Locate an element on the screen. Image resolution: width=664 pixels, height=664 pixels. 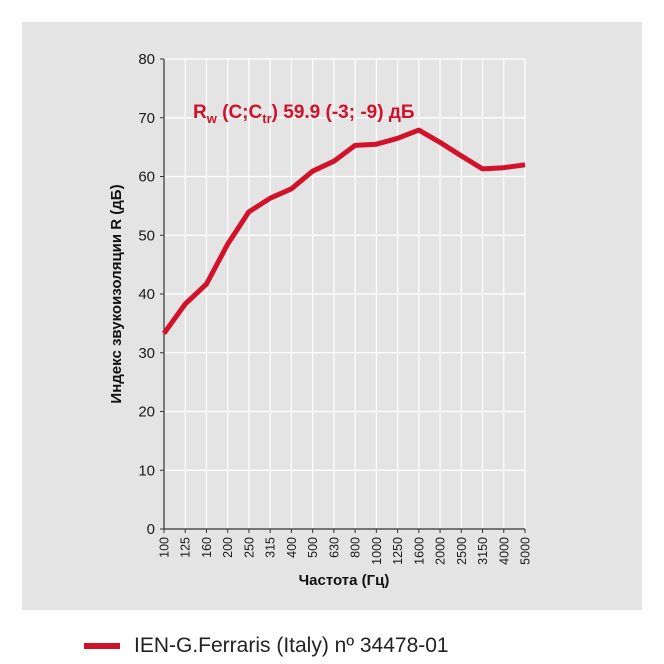
x-tick-label: 2000 is located at coordinates (441, 551).